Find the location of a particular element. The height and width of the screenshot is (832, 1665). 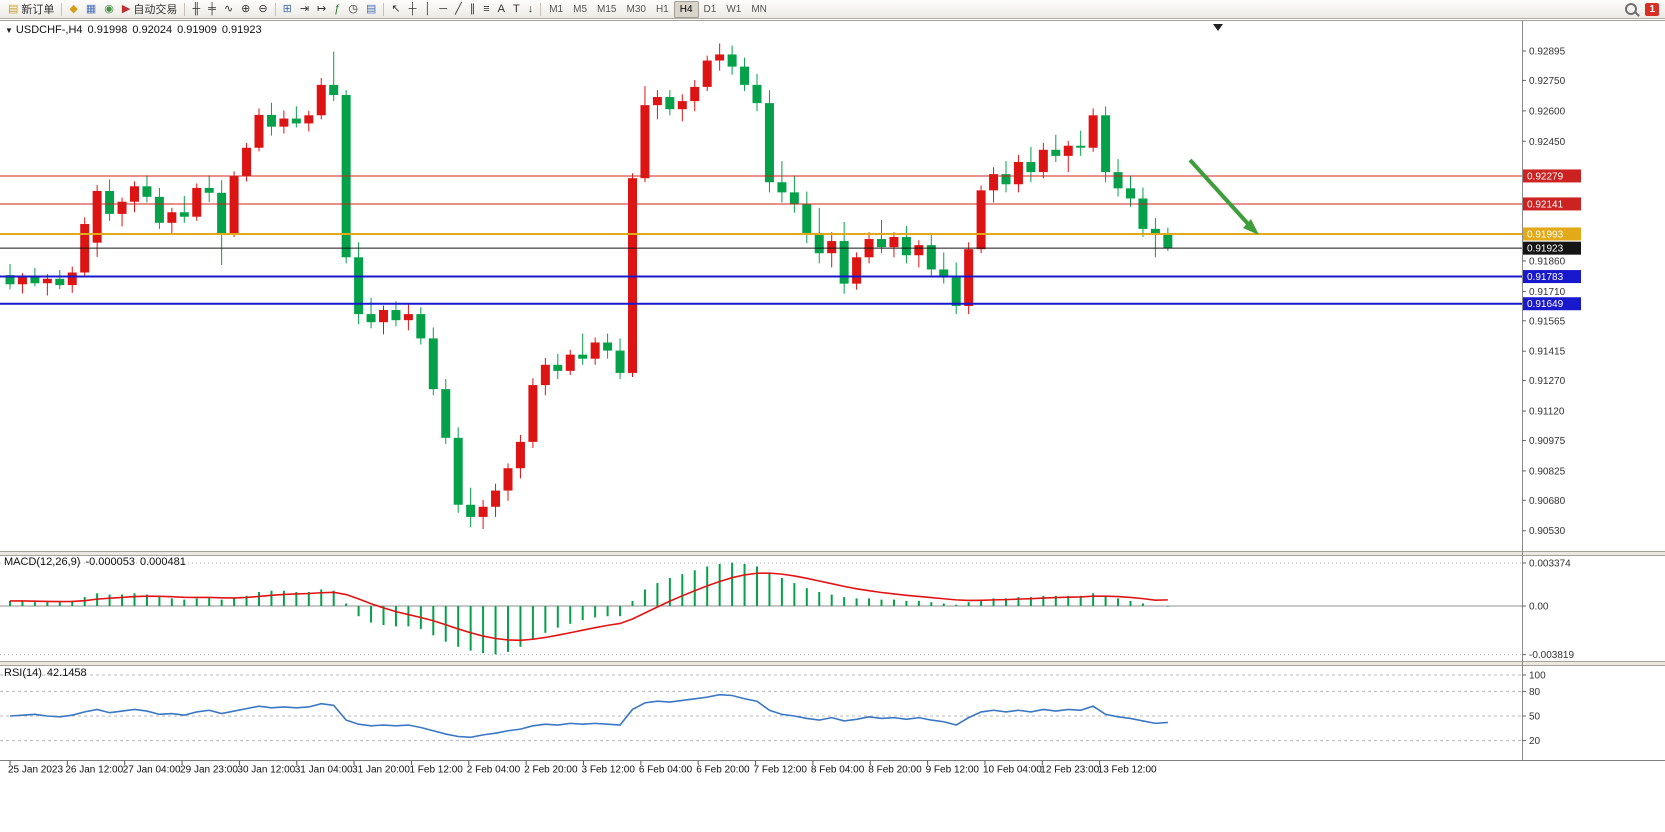

one-click-trading-toggle: ▼ is located at coordinates (9, 30).